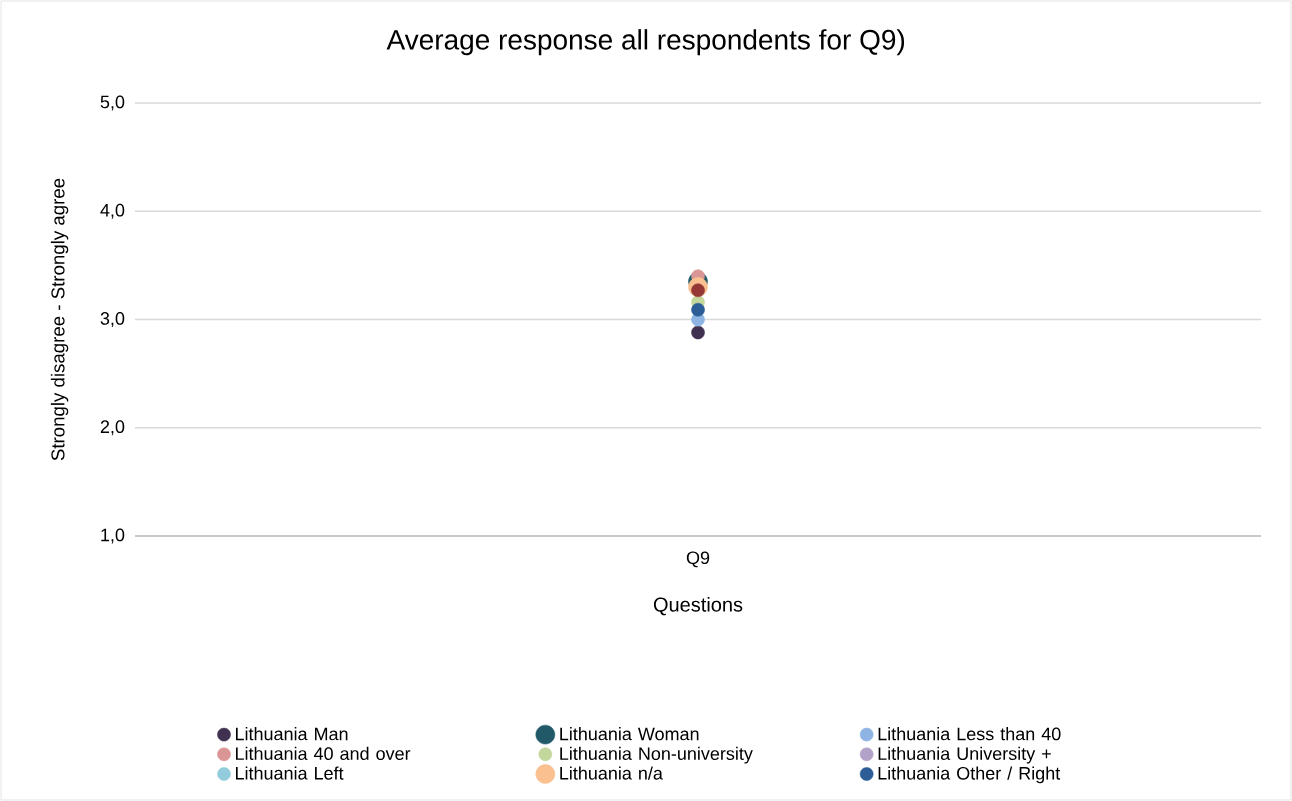 This screenshot has height=801, width=1292. I want to click on y-tick-label: 5,0, so click(112, 103).